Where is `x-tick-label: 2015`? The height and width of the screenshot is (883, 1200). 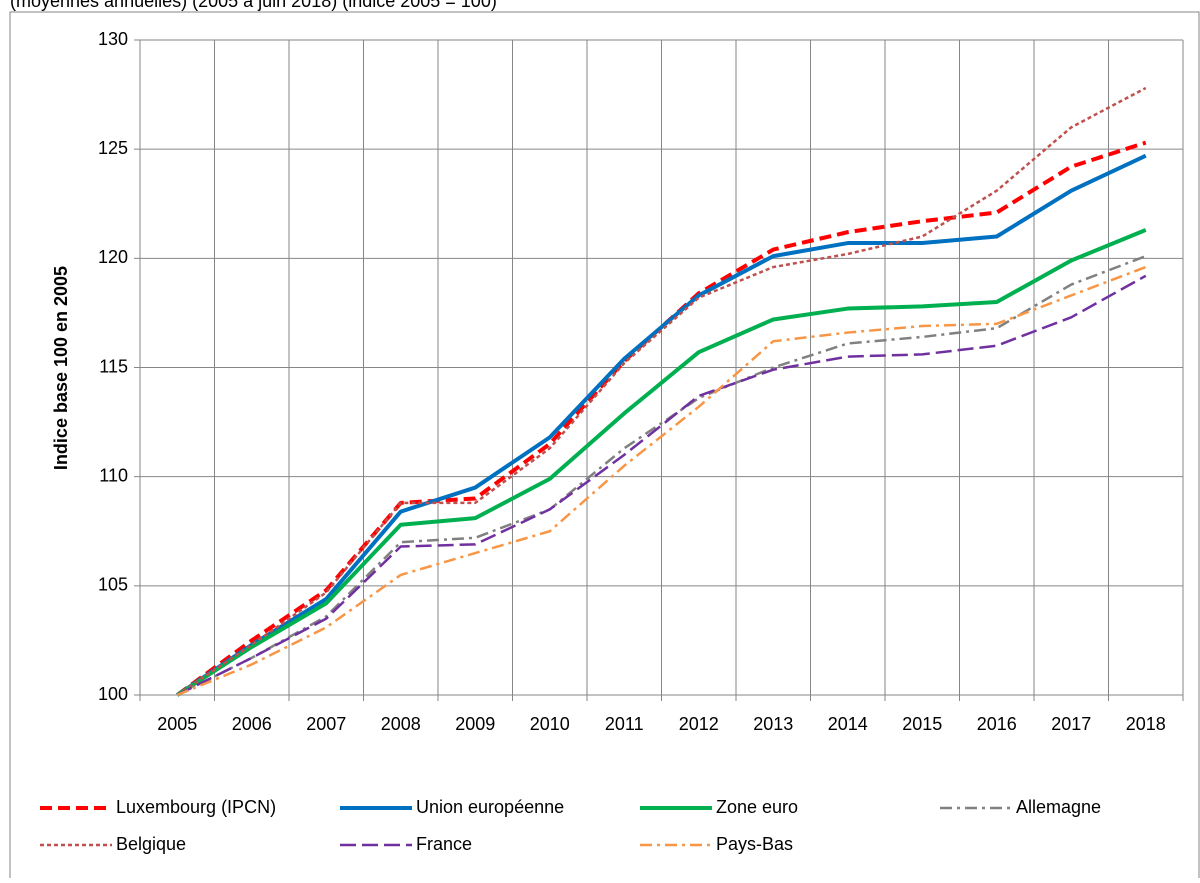
x-tick-label: 2015 is located at coordinates (922, 724).